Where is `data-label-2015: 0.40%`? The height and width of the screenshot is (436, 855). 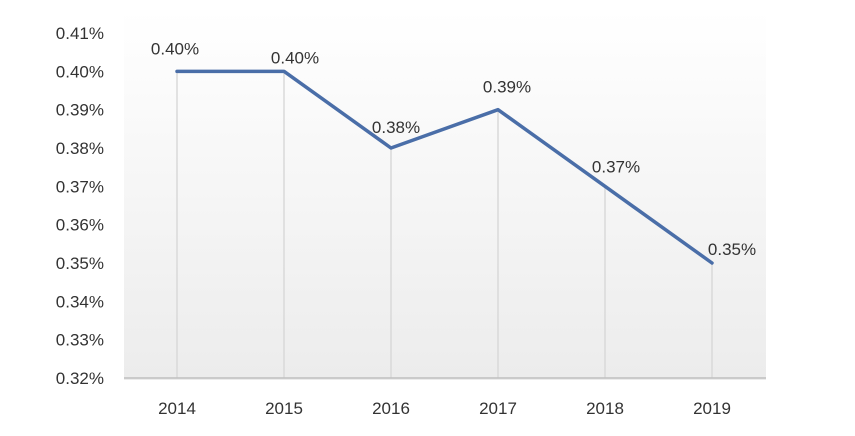
data-label-2015: 0.40% is located at coordinates (295, 57).